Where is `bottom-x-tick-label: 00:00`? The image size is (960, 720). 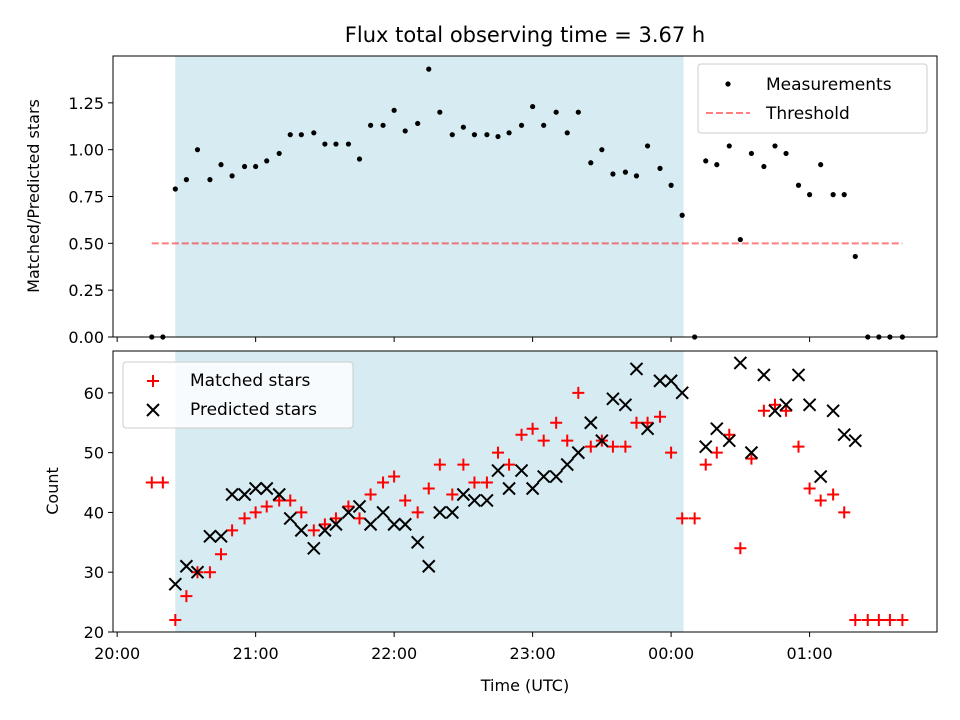
bottom-x-tick-label: 00:00 is located at coordinates (671, 653).